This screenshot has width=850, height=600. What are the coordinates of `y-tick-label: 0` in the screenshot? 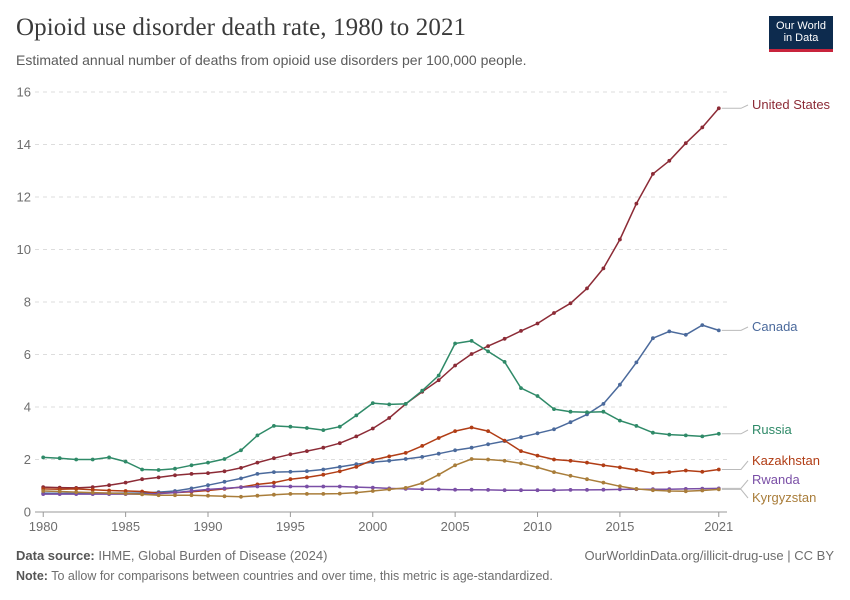 It's located at (27, 512).